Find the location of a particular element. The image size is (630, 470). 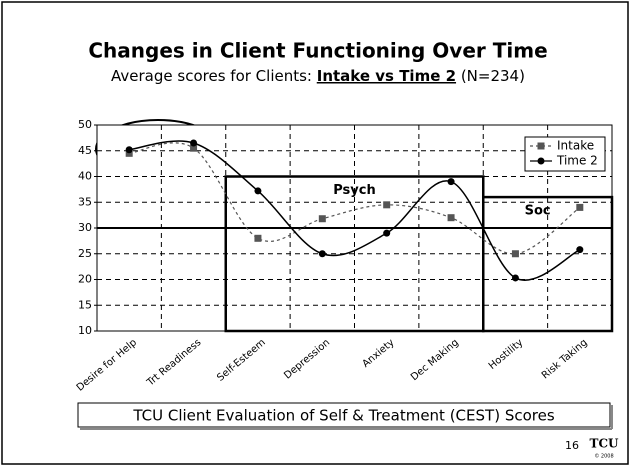

region-label: Psych is located at coordinates (354, 190).